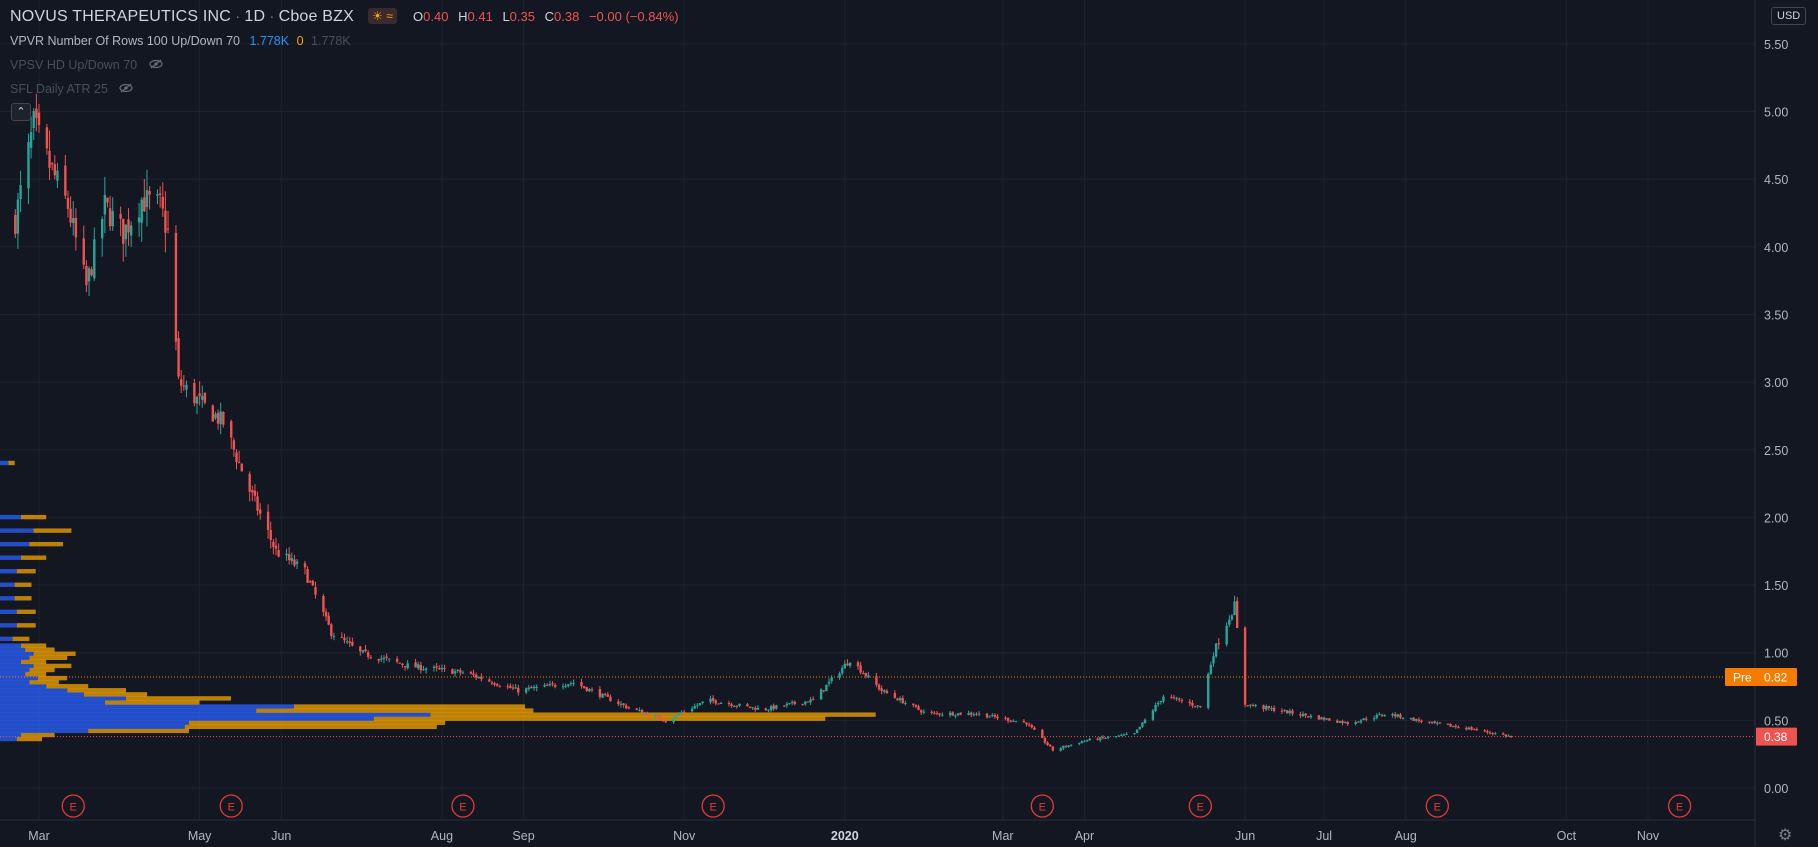 The image size is (1818, 847). I want to click on collapse-legend-button: ⌃, so click(21, 112).